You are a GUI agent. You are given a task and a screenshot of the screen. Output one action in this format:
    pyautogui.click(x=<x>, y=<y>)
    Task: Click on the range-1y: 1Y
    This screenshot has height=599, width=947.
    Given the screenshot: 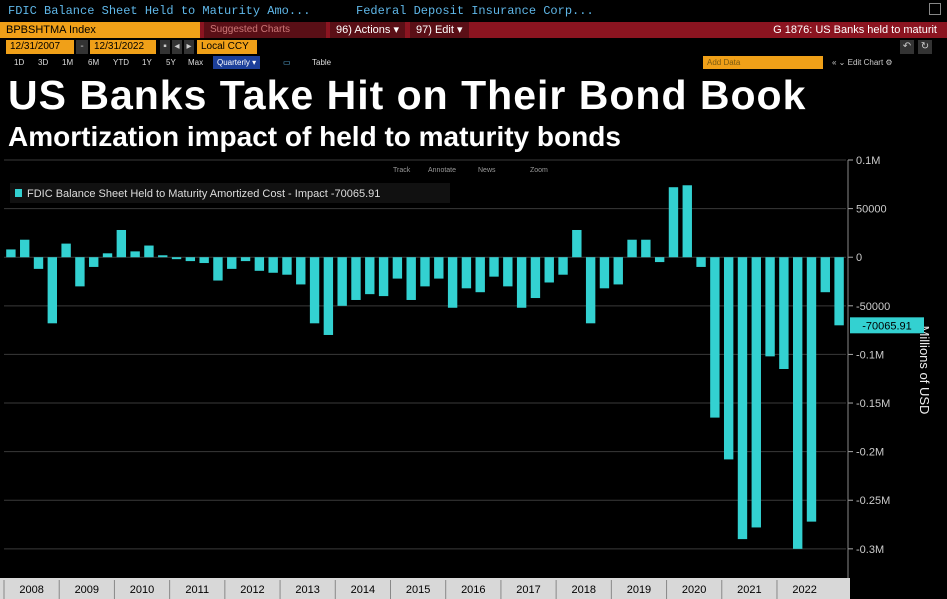 What is the action you would take?
    pyautogui.click(x=147, y=62)
    